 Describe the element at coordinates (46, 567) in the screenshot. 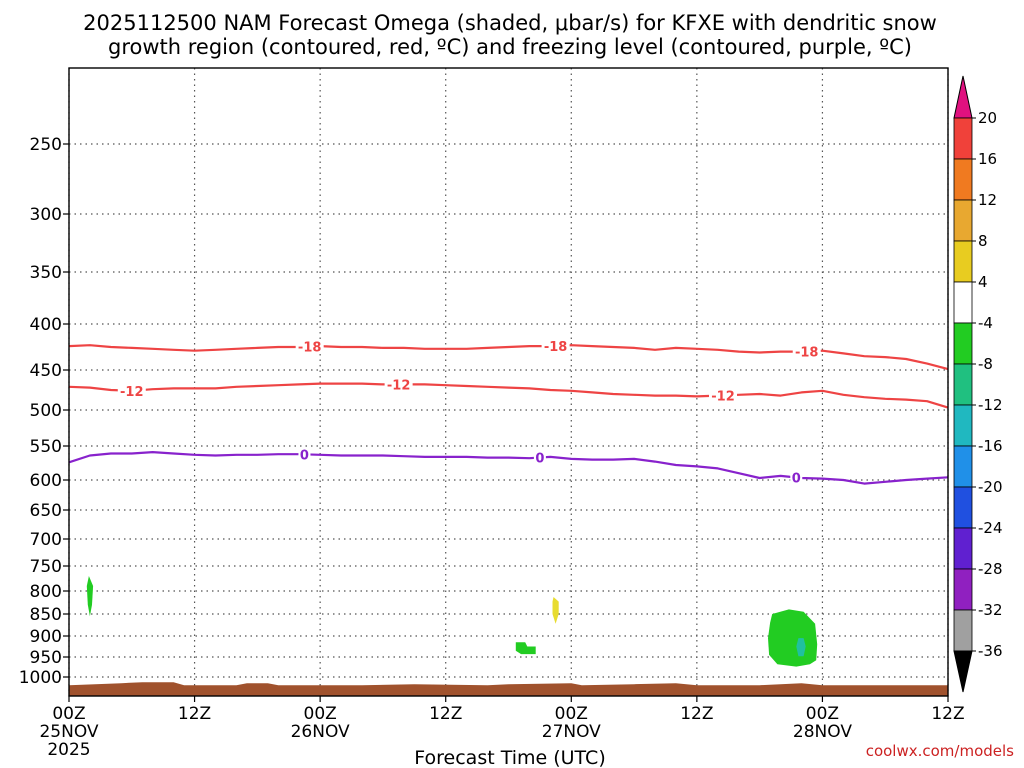

I see `y-tick-label: 750` at that location.